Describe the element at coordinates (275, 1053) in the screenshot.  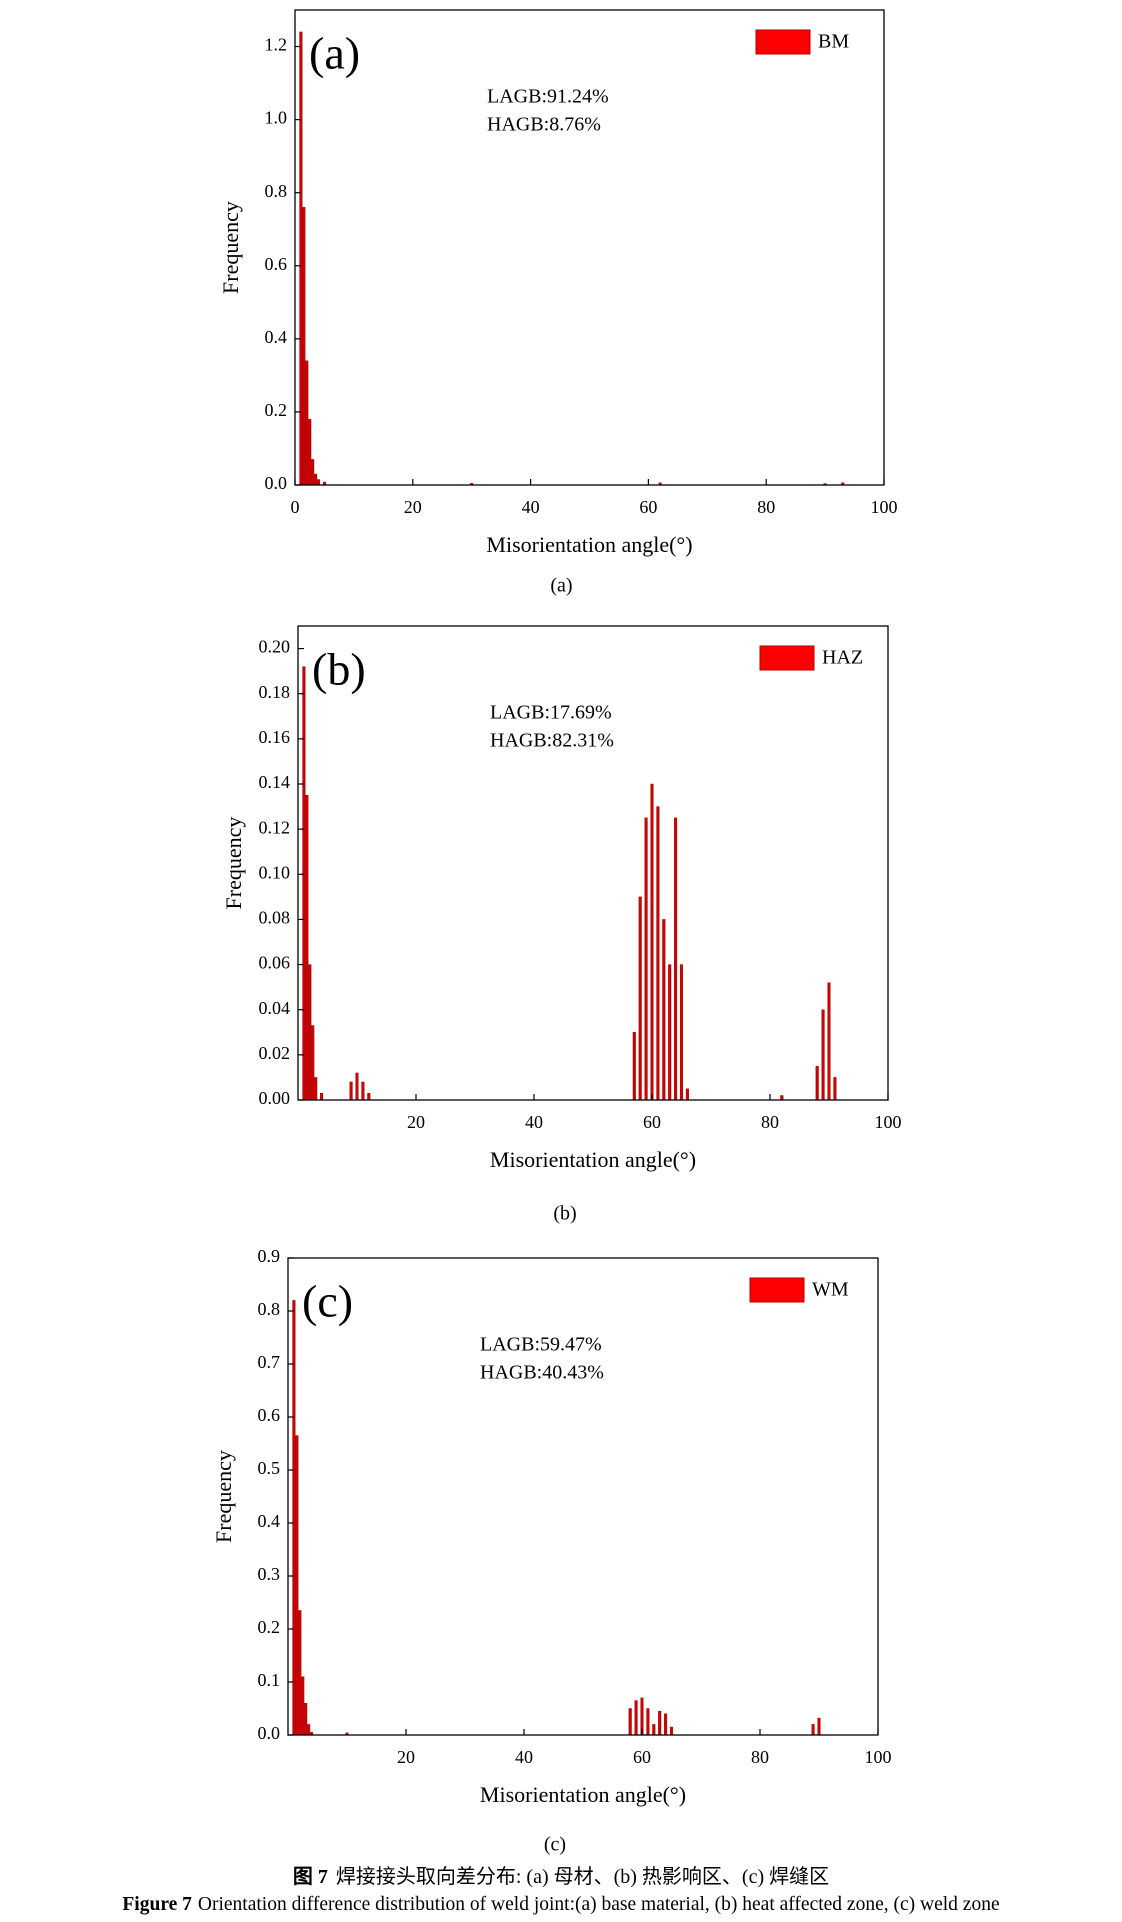
I see `y-tick-label: 0.02` at that location.